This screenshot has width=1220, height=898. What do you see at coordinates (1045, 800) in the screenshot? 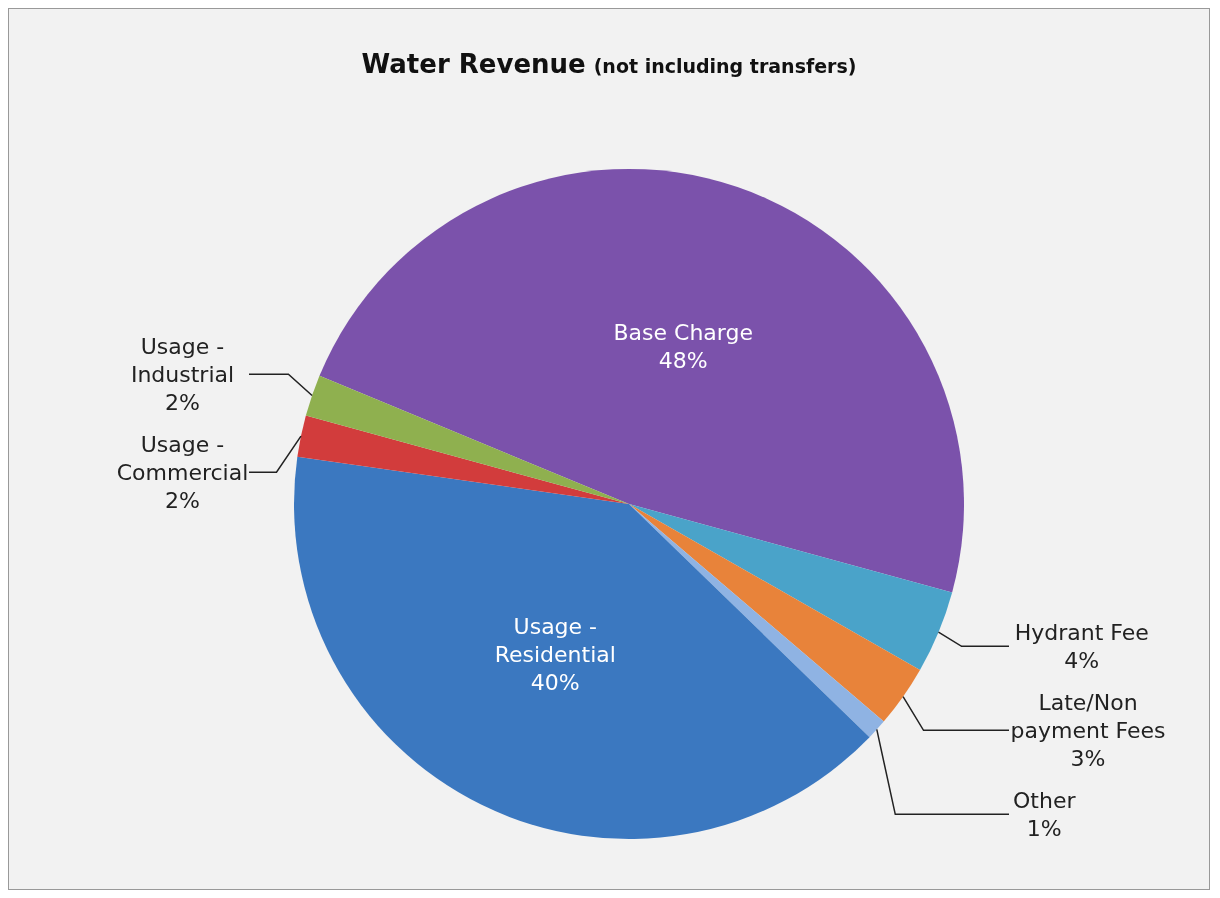
I see `slice-label: Other` at bounding box center [1045, 800].